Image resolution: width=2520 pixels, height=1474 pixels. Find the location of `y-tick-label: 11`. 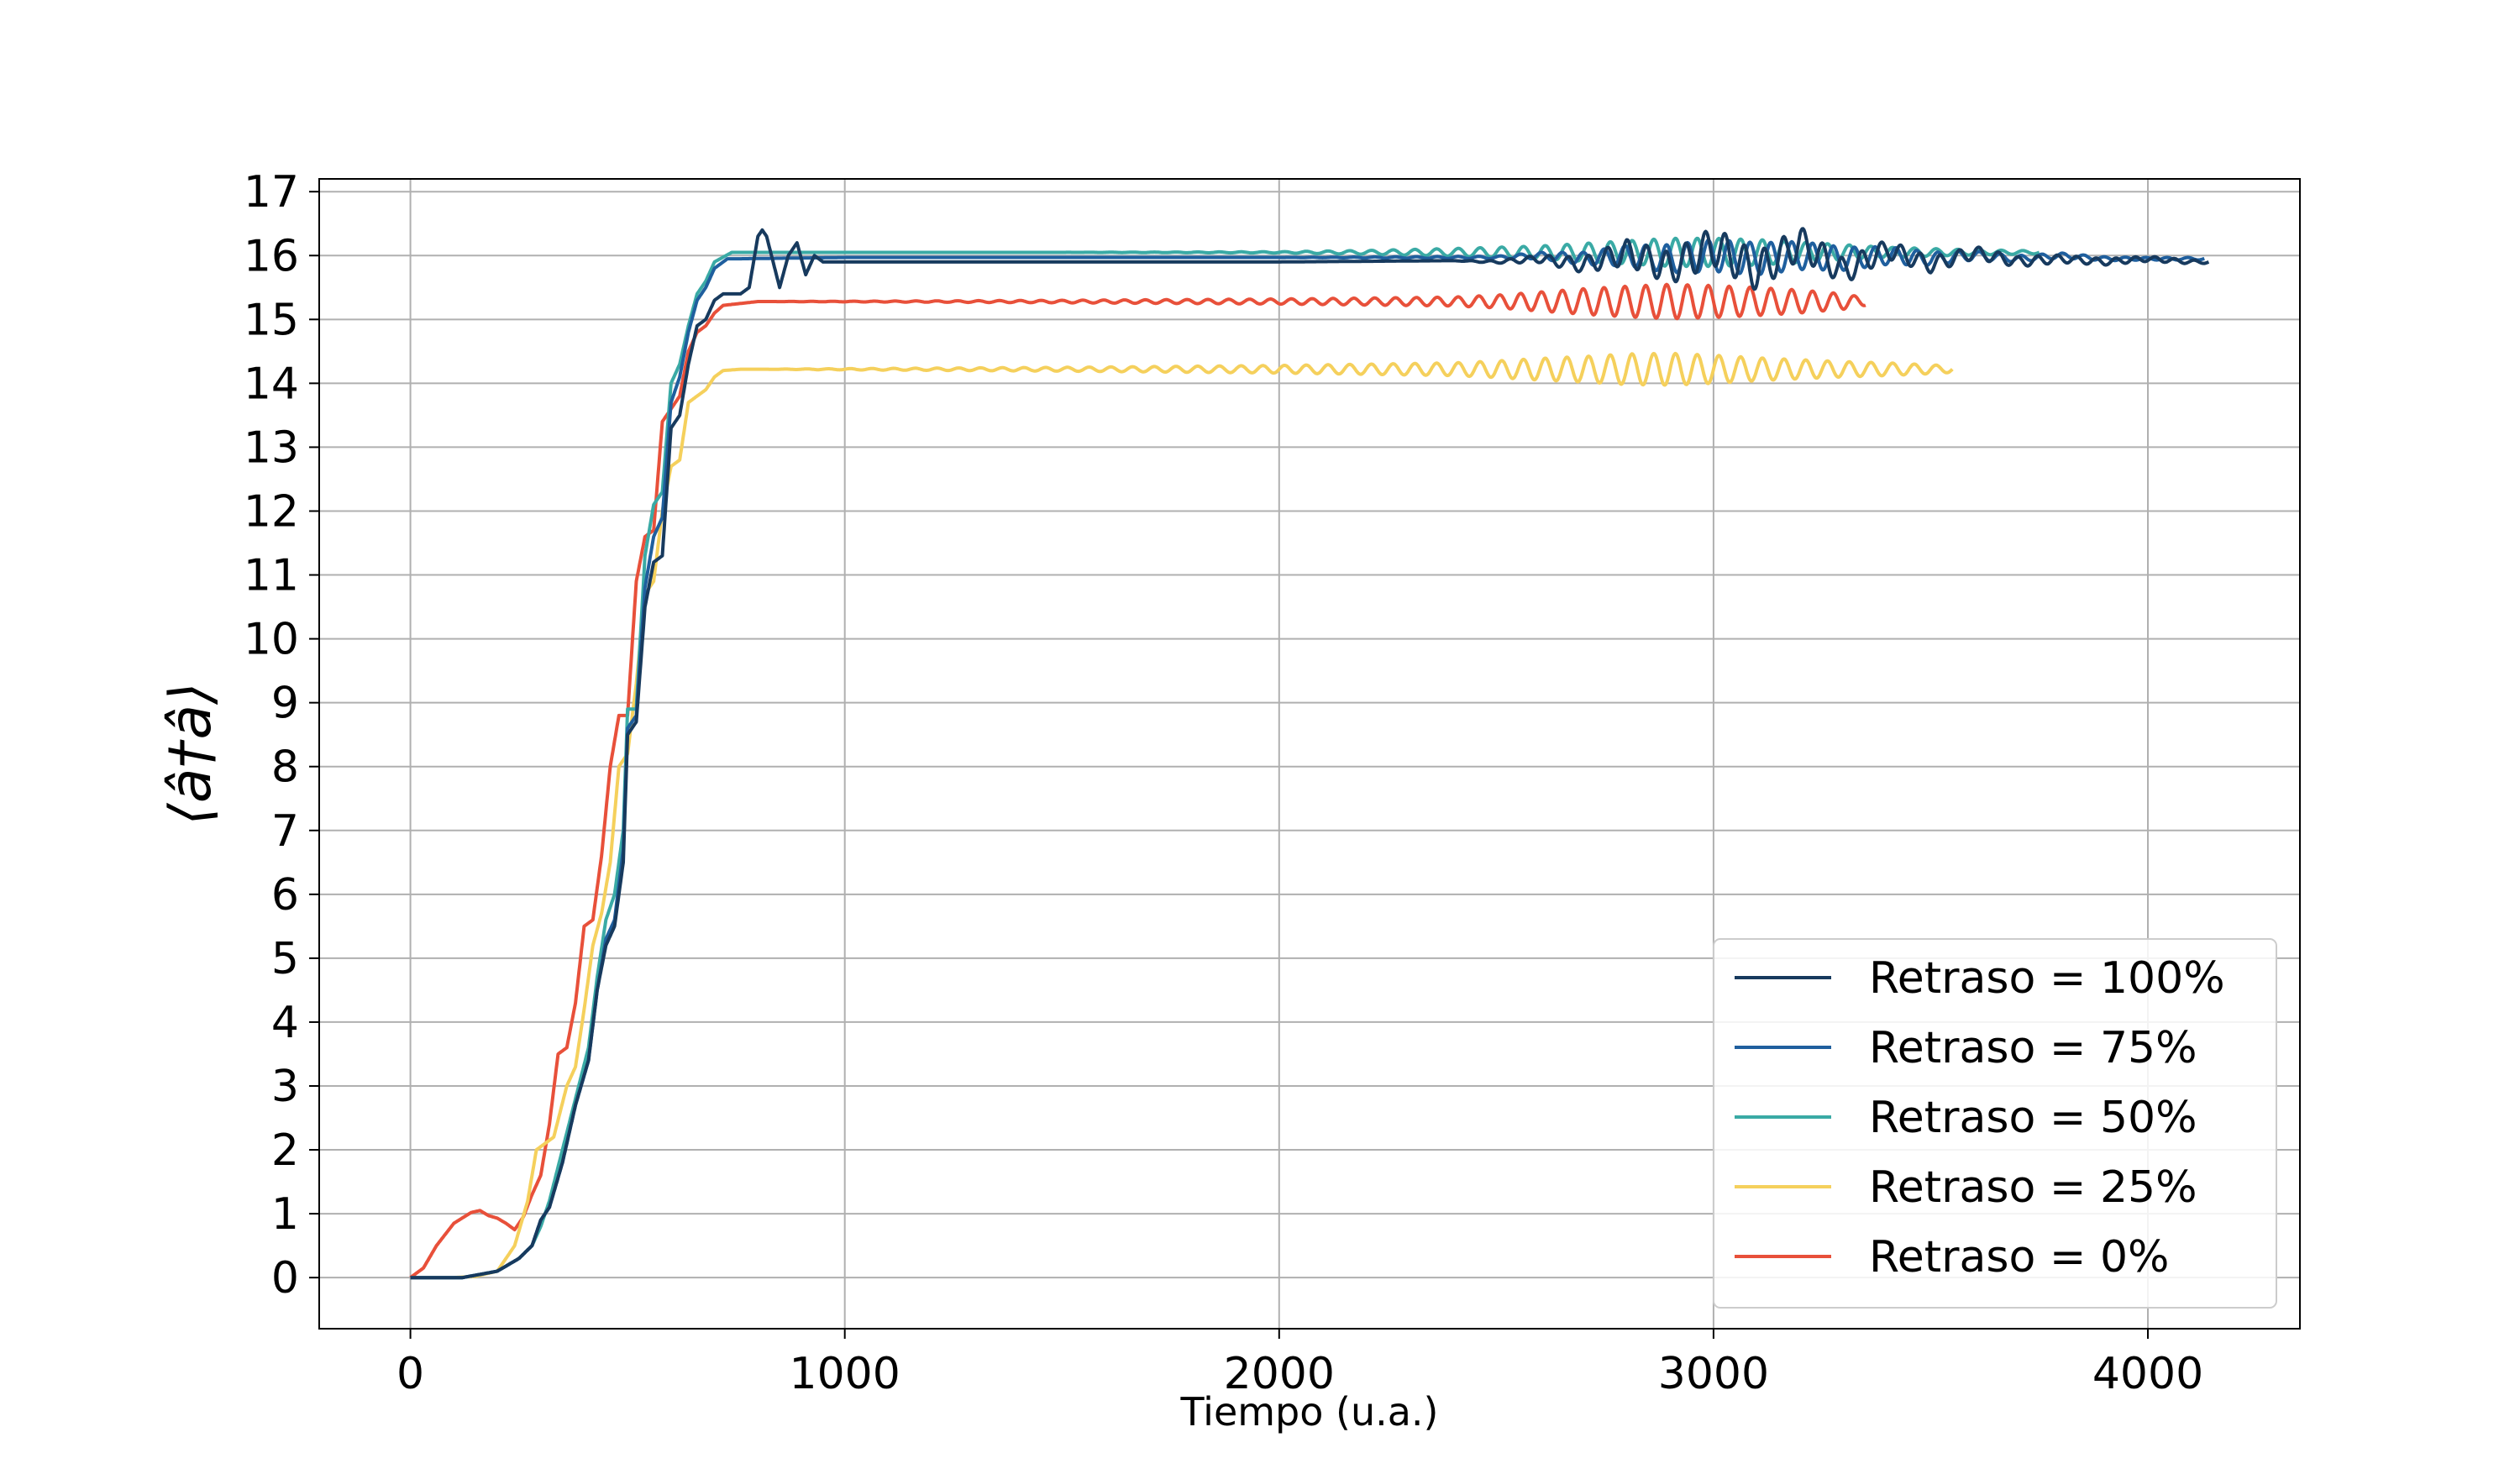

y-tick-label: 11 is located at coordinates (271, 576).